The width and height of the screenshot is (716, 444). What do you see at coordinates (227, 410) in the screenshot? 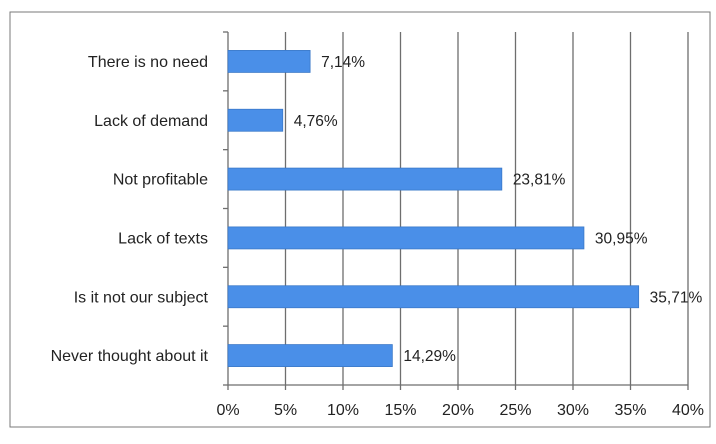
I see `x-tick-label: 0%` at bounding box center [227, 410].